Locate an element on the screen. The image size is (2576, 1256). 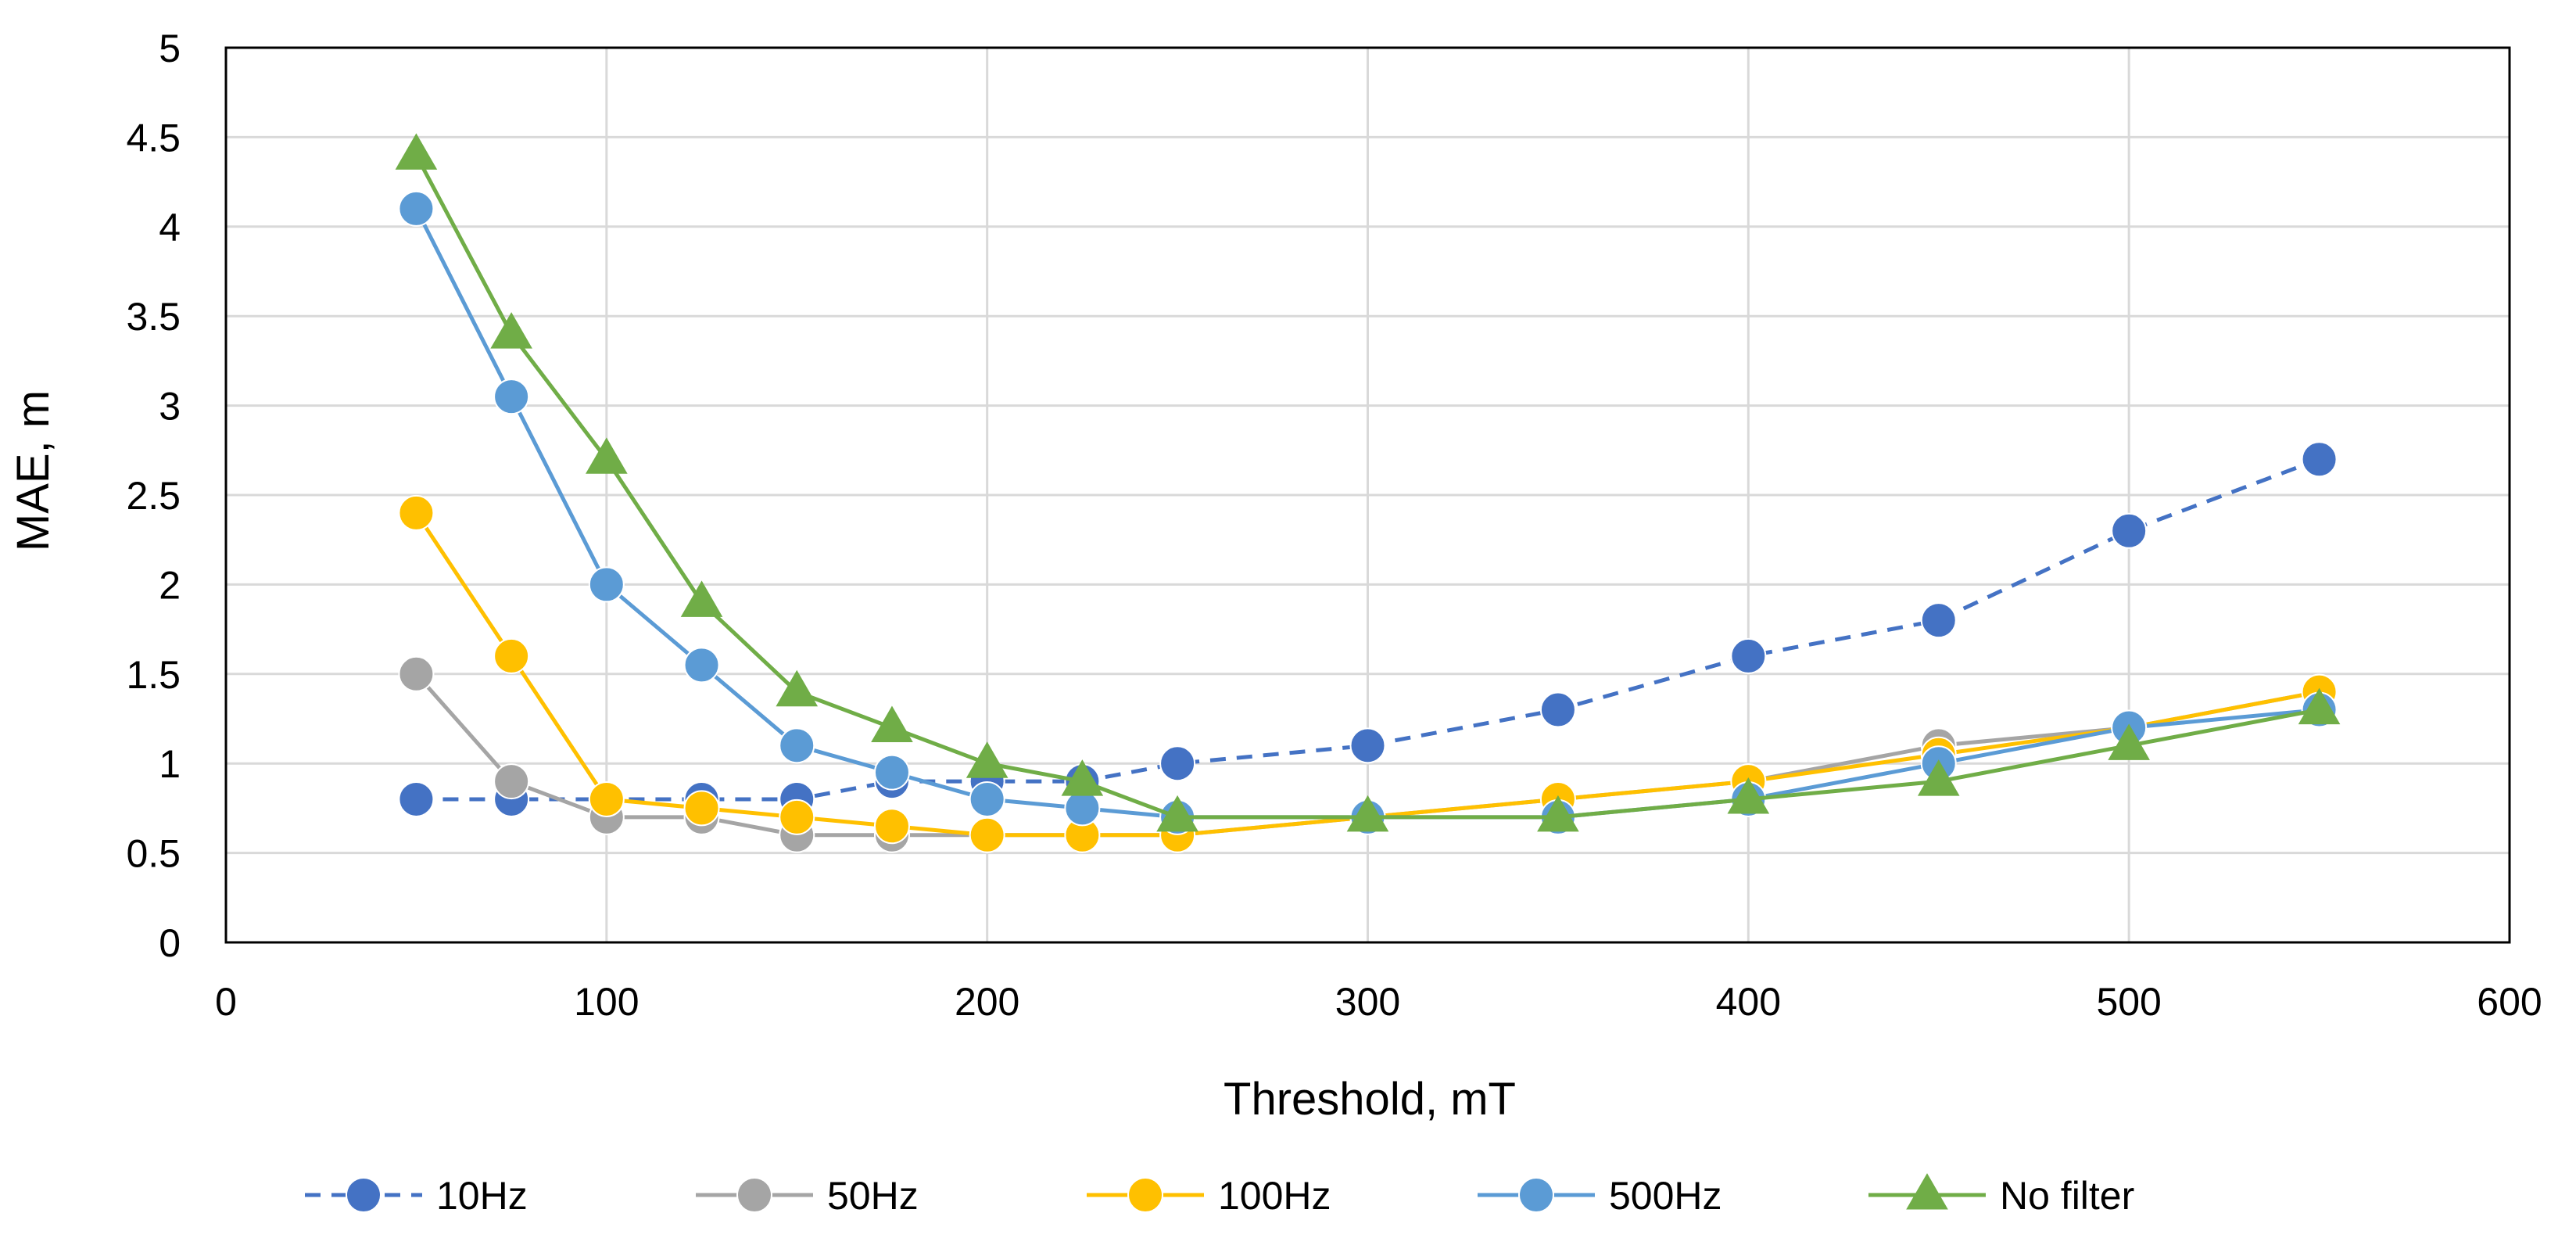
x-tick-label: 500 is located at coordinates (2128, 1002).